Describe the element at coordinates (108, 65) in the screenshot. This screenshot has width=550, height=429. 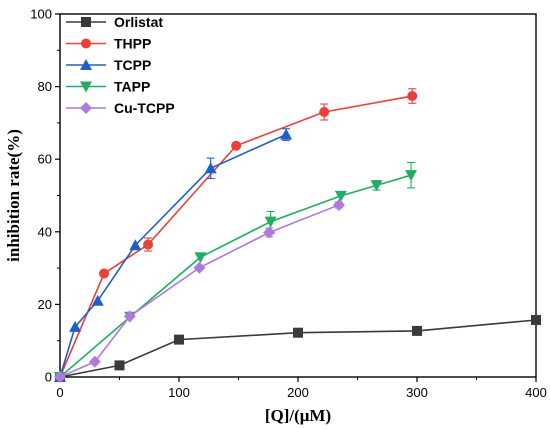
I see `legend-item-tcpp: TCPP` at that location.